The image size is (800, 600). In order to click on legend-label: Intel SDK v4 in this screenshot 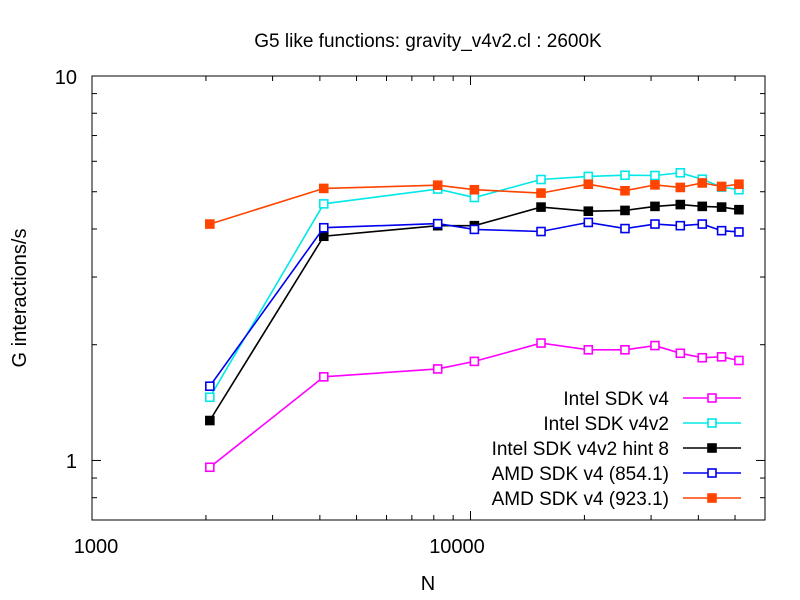, I will do `click(616, 399)`.